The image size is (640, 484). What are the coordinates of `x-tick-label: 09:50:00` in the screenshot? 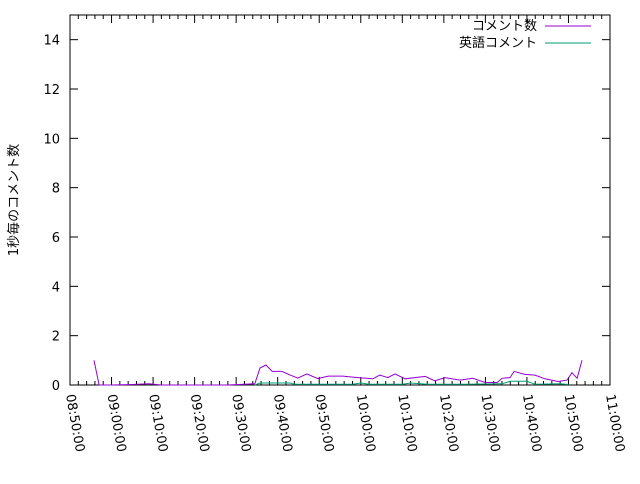 It's located at (323, 423).